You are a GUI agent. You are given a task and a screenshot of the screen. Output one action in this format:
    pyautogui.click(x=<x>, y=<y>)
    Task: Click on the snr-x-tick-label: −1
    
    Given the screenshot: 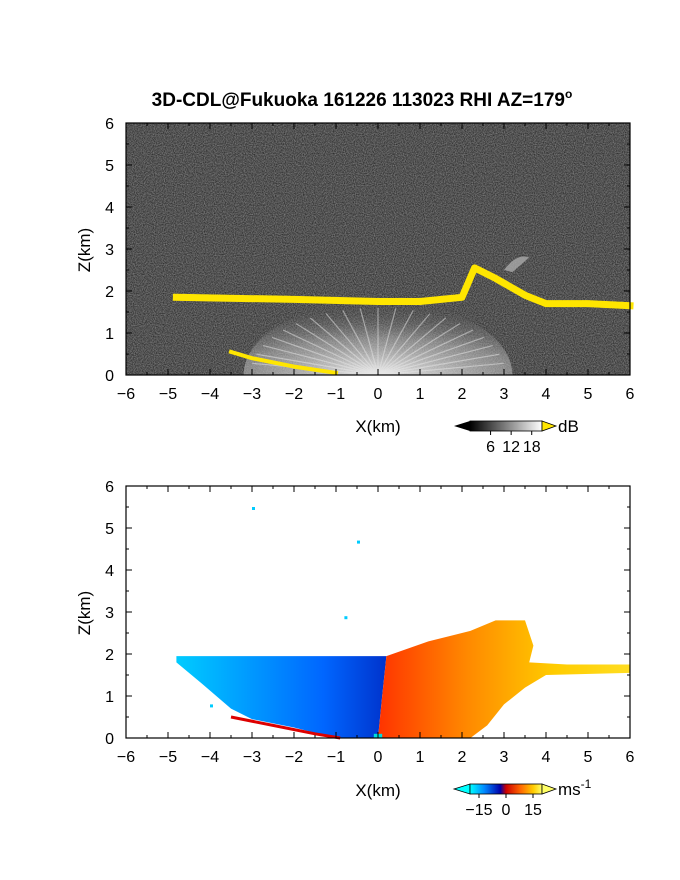 What is the action you would take?
    pyautogui.click(x=336, y=394)
    